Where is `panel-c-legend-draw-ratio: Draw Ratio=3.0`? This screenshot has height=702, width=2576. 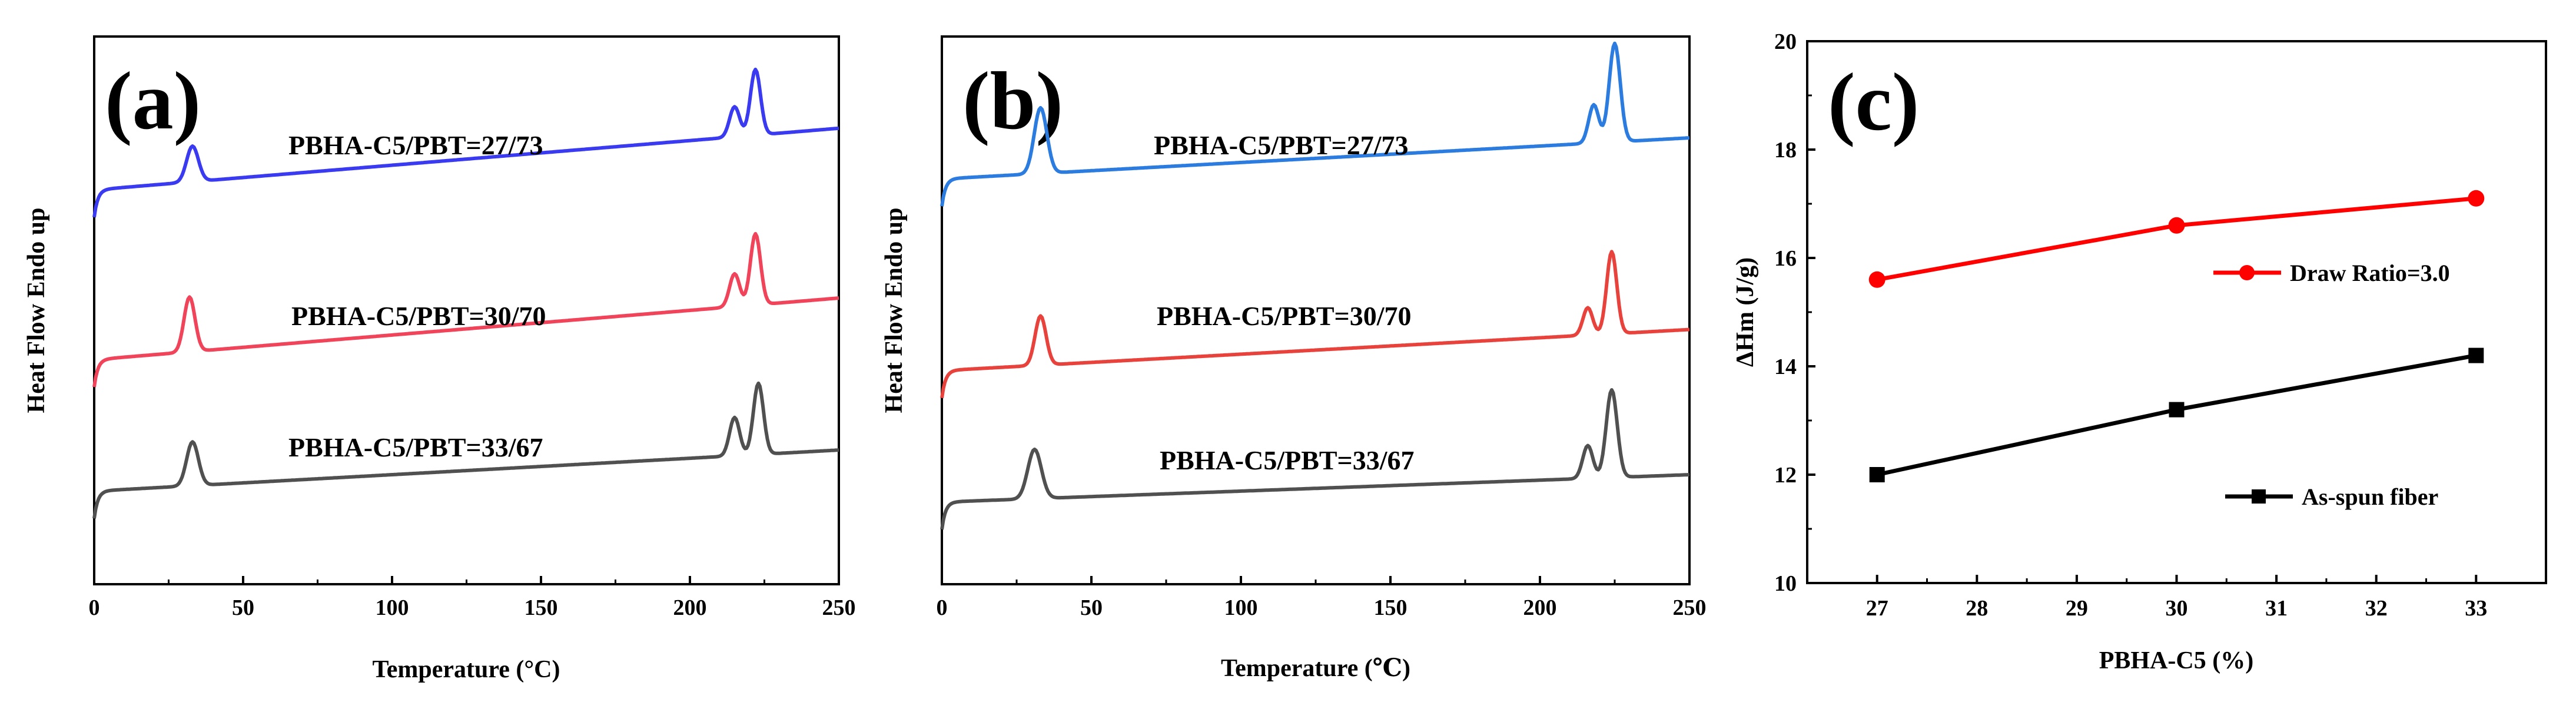
panel-c-legend-draw-ratio: Draw Ratio=3.0 is located at coordinates (2331, 273).